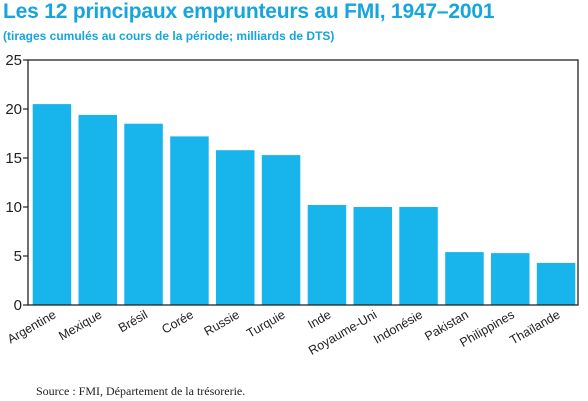  What do you see at coordinates (189, 220) in the screenshot?
I see `bar-corée` at bounding box center [189, 220].